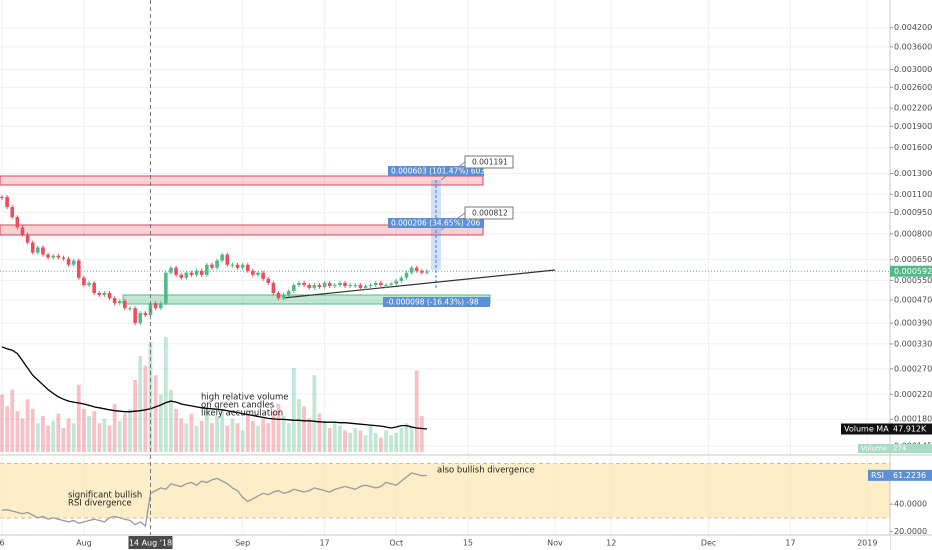 The width and height of the screenshot is (932, 550). Describe the element at coordinates (895, 448) in the screenshot. I see `volume-box` at that location.